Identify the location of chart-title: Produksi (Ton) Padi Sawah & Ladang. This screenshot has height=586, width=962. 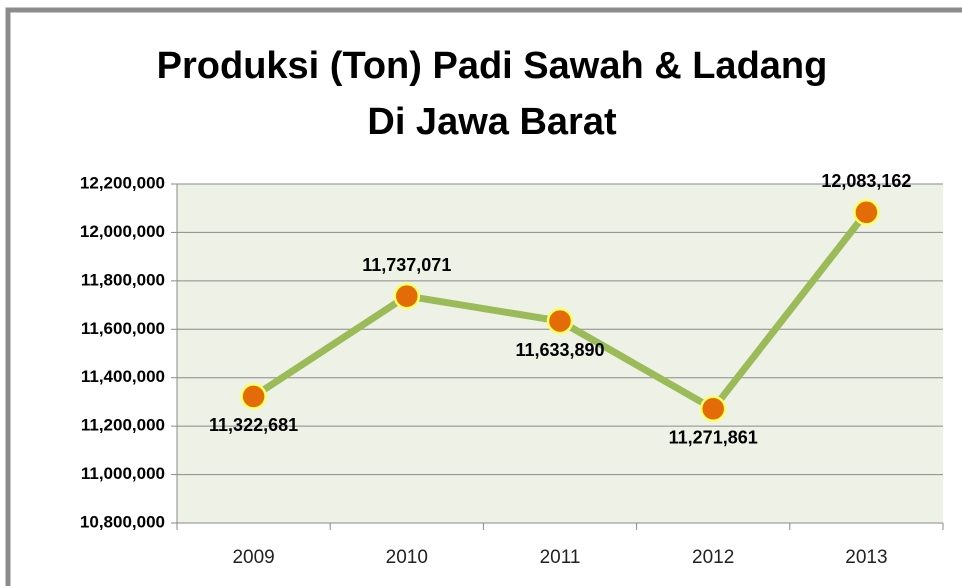
(492, 66).